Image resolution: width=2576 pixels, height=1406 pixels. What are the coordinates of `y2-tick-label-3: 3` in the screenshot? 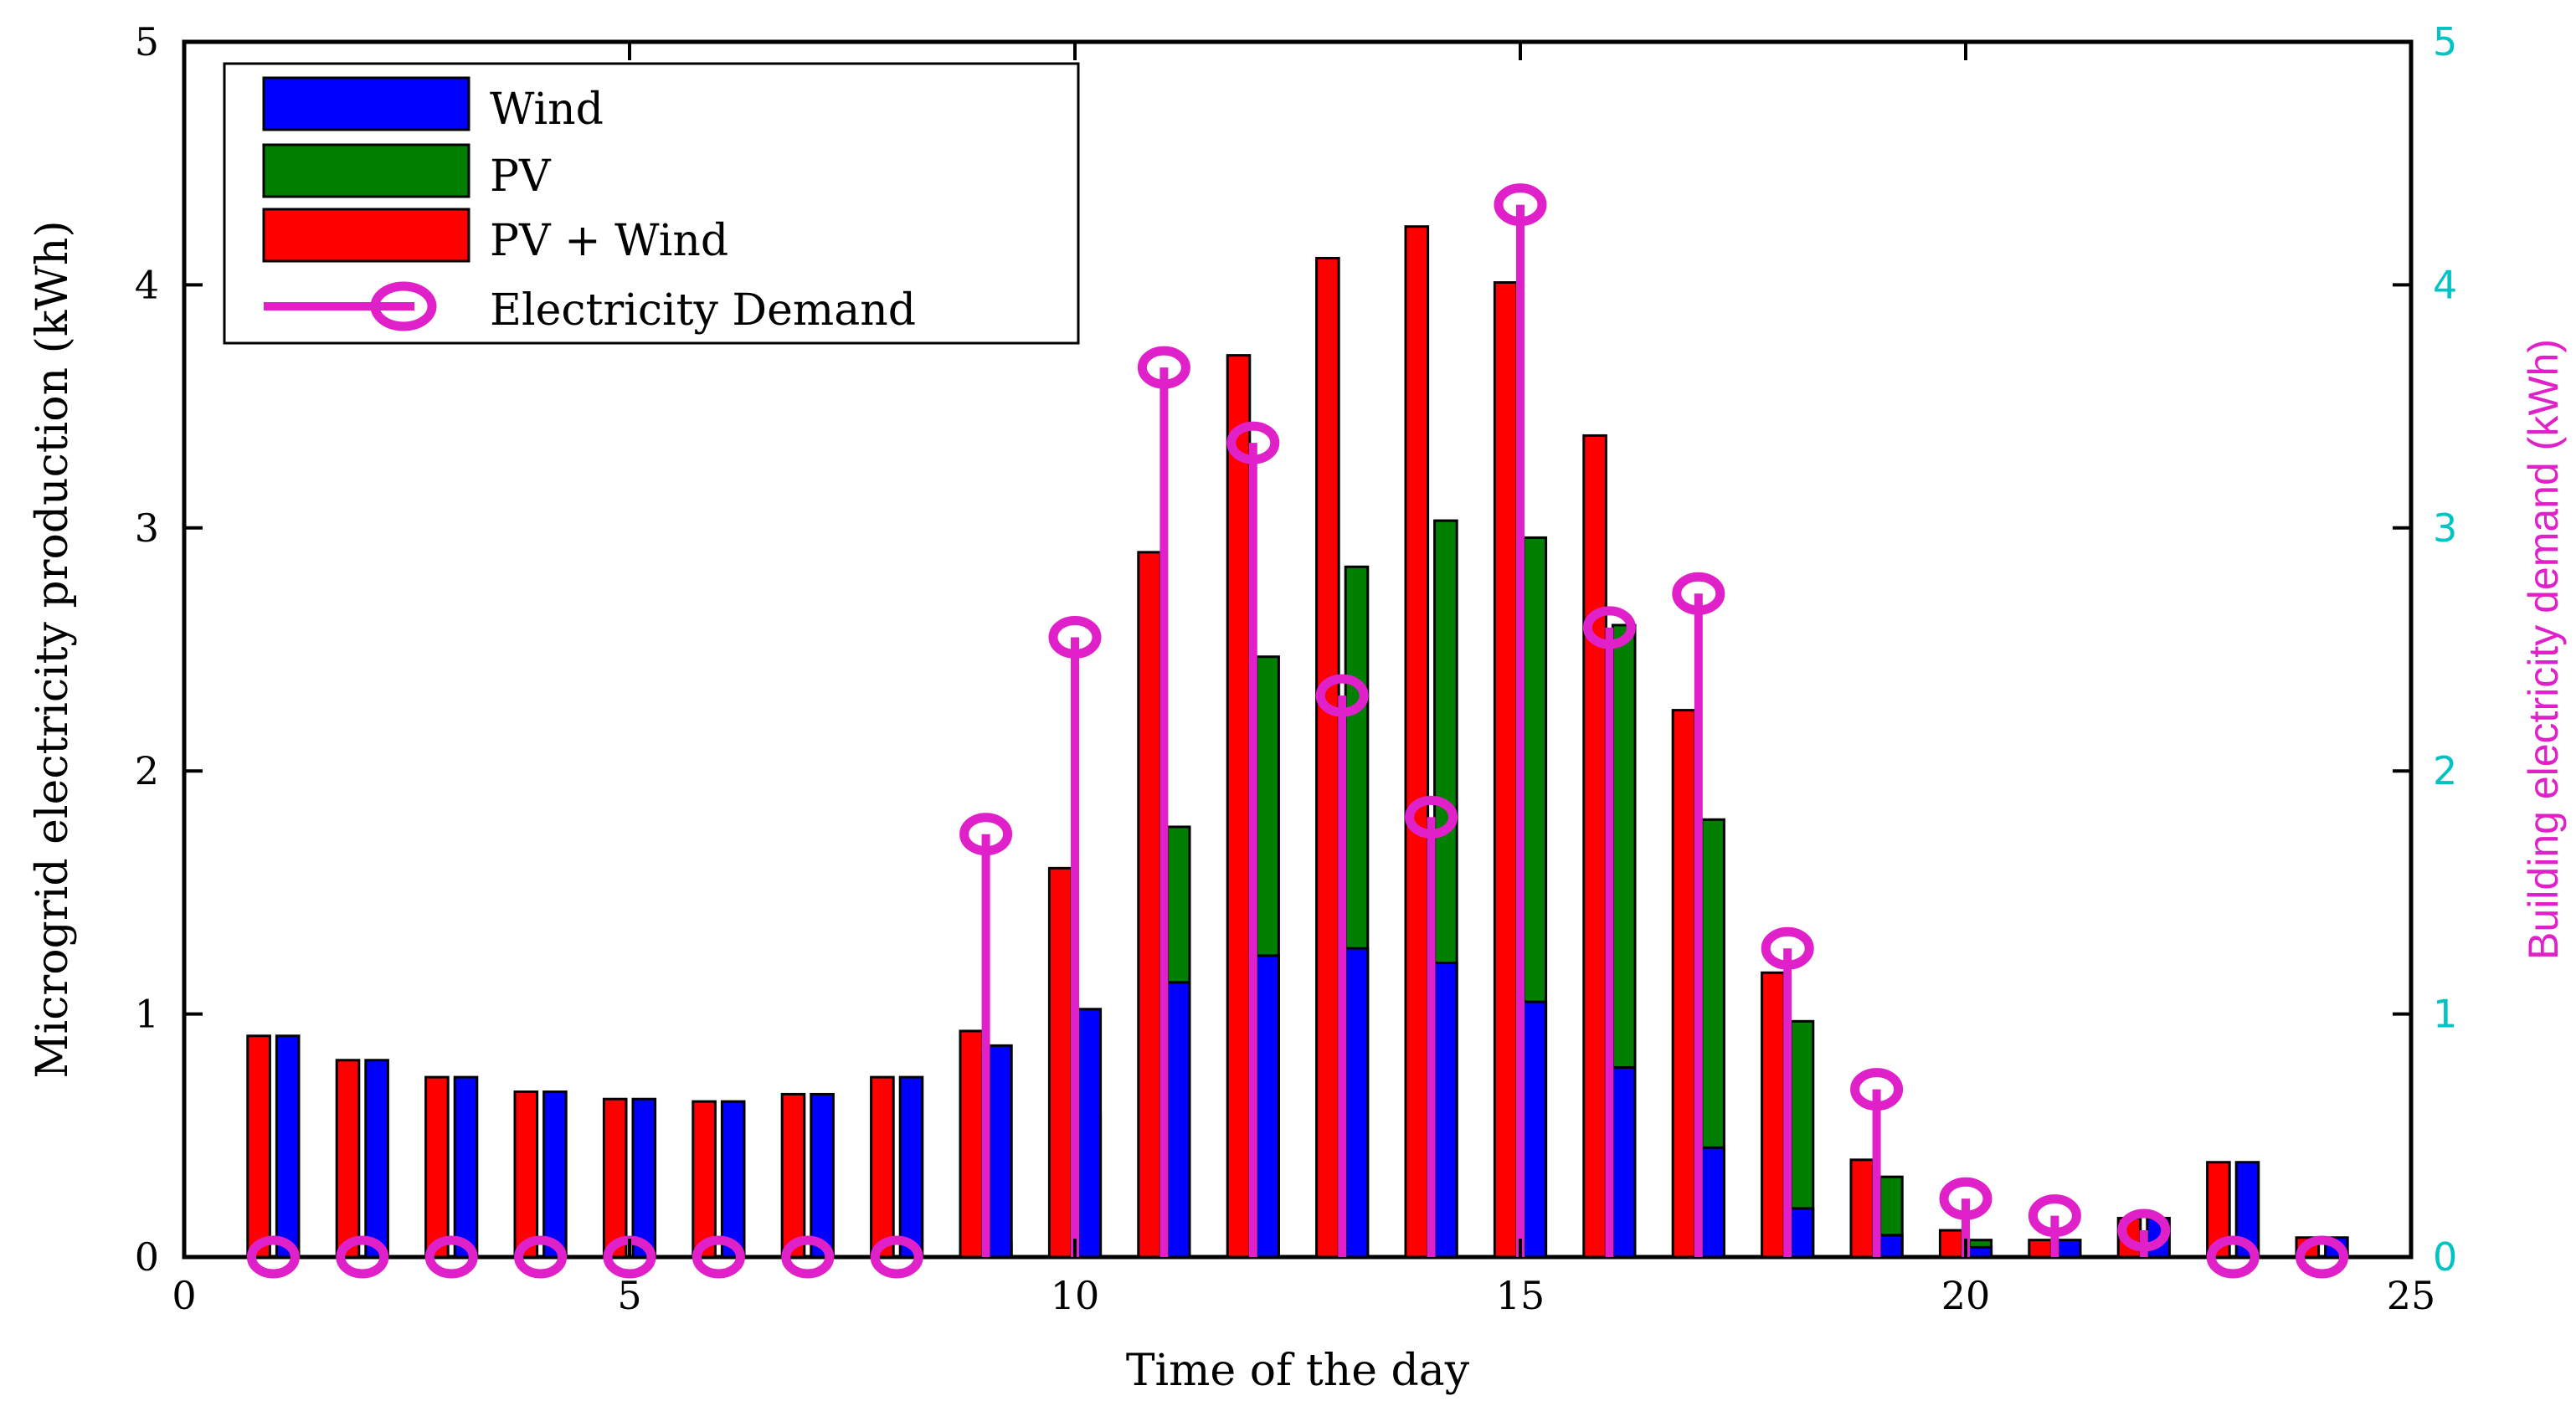 It's located at (2445, 528).